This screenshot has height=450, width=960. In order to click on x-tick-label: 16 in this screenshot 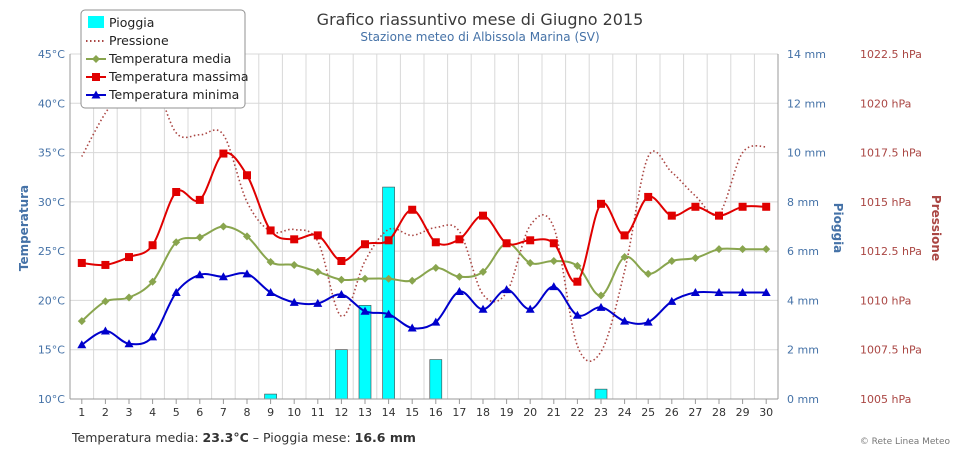, I will do `click(436, 412)`.